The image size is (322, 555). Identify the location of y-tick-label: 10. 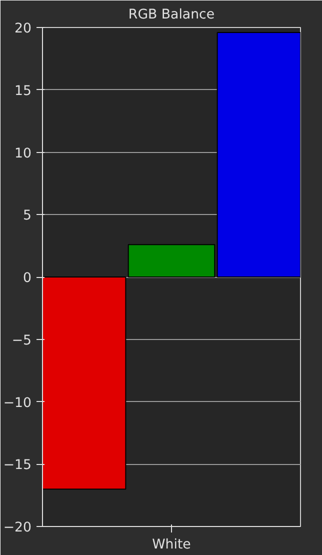
(23, 154).